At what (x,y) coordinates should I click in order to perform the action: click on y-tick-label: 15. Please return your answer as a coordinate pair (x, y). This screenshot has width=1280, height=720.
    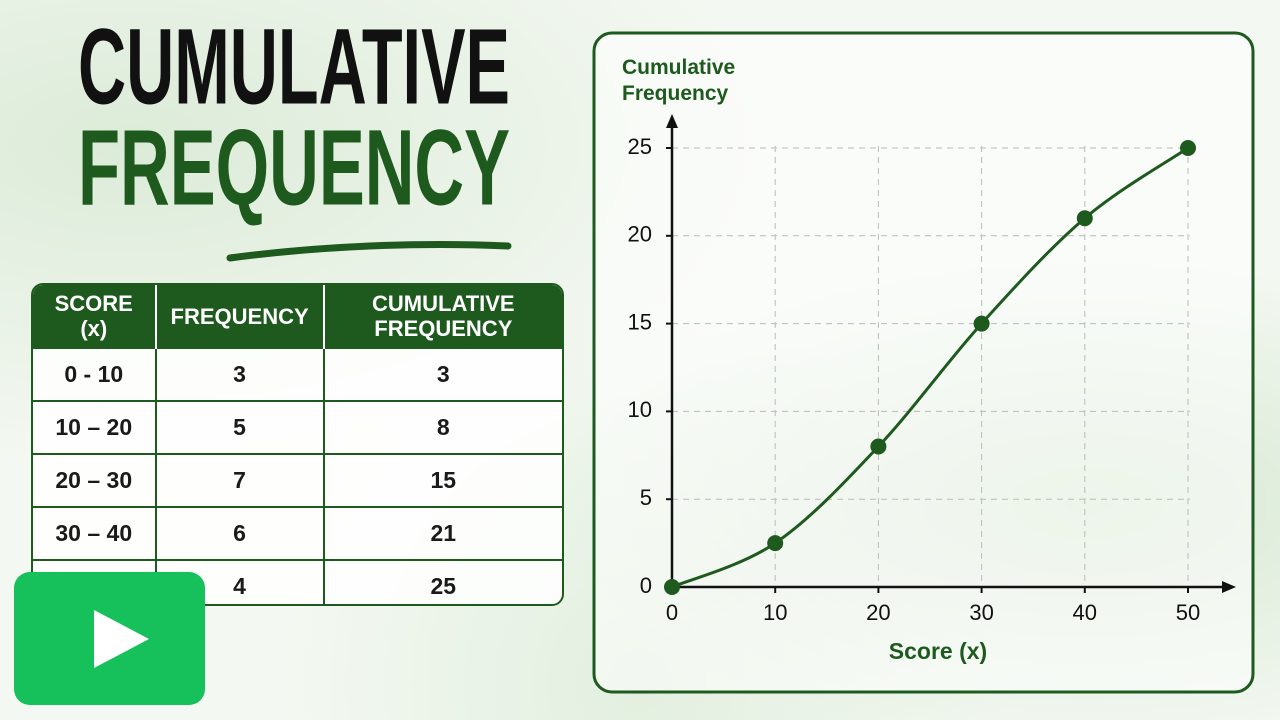
    Looking at the image, I should click on (640, 321).